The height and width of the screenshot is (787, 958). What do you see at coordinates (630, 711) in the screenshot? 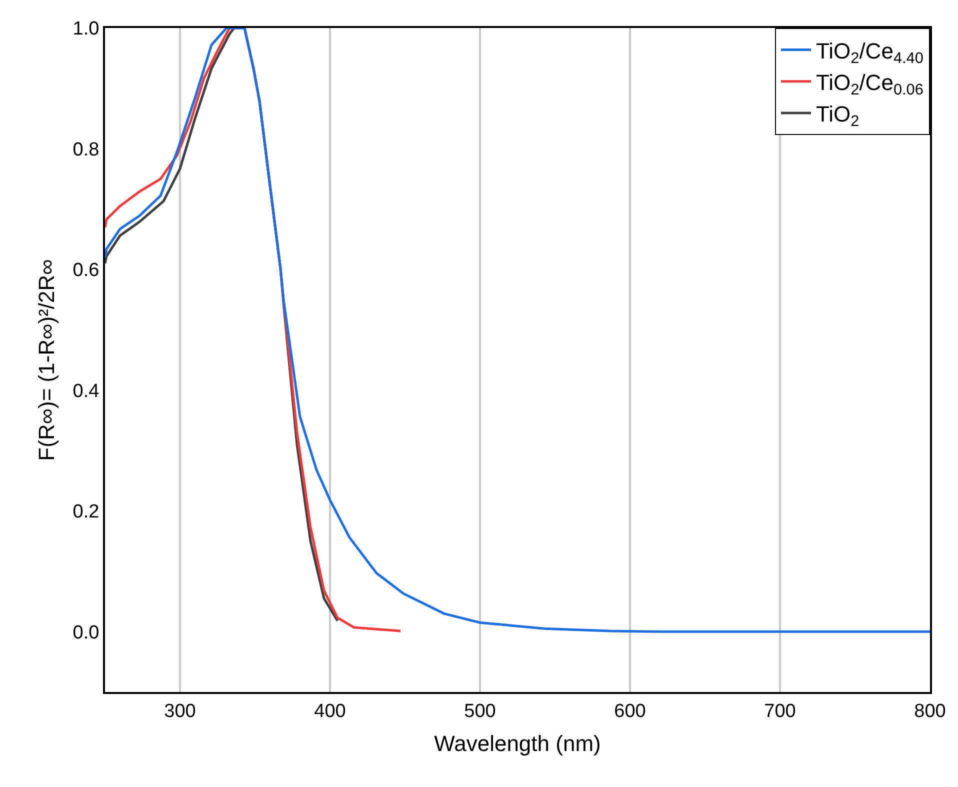
I see `x-tick-label: 600` at bounding box center [630, 711].